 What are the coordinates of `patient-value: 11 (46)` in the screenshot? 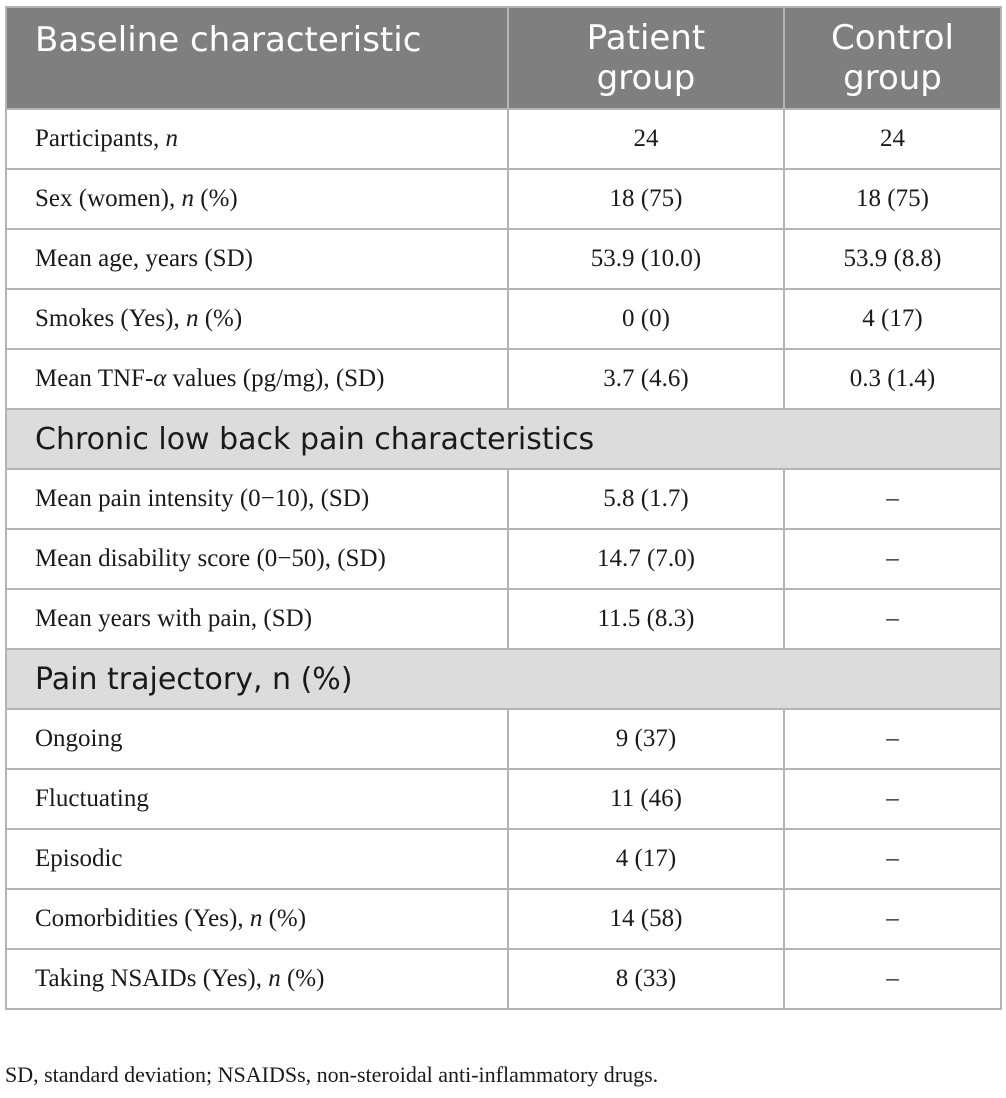 It's located at (646, 799).